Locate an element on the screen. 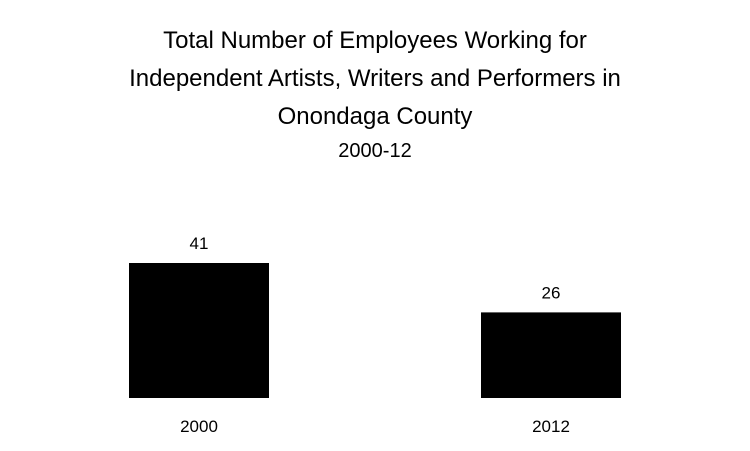  bar-2012 is located at coordinates (551, 355).